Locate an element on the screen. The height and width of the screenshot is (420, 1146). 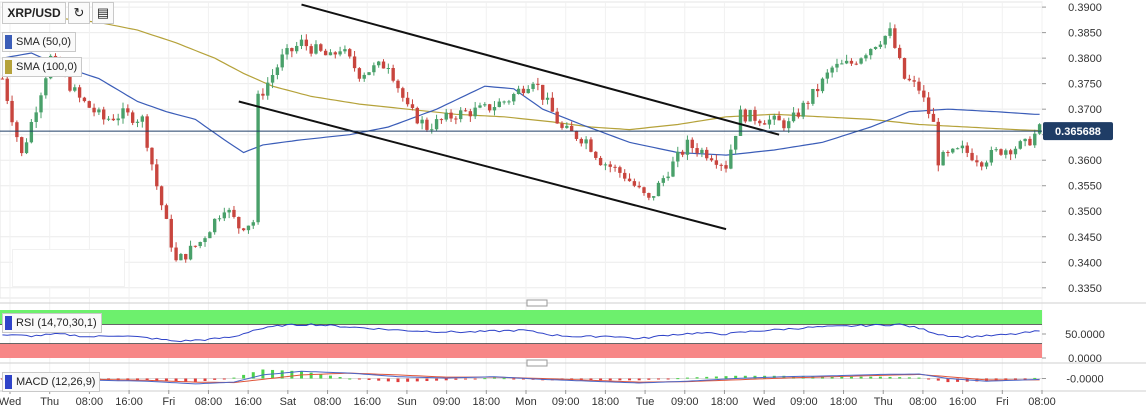
macd-legend: MACD (12,26,9) is located at coordinates (51, 382).